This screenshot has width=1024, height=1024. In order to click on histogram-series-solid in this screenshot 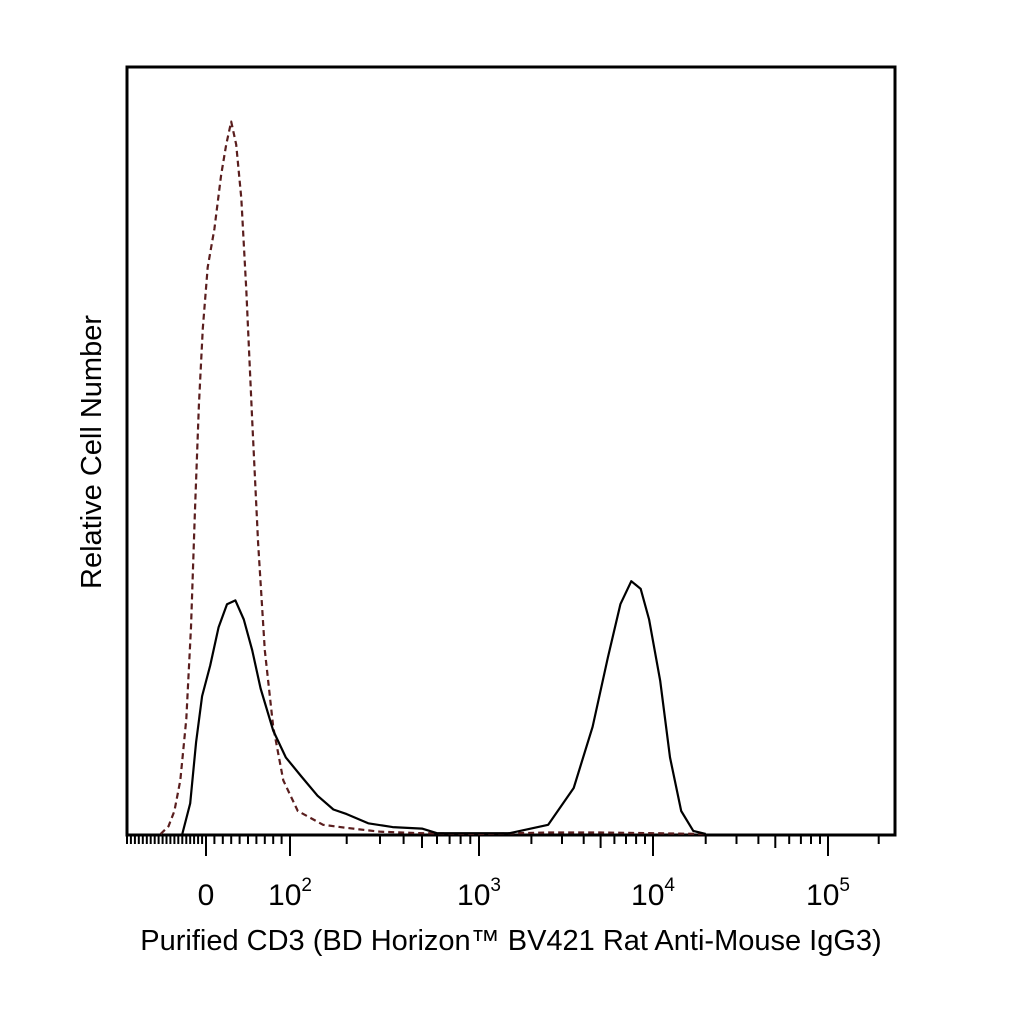, I will do `click(443, 708)`.